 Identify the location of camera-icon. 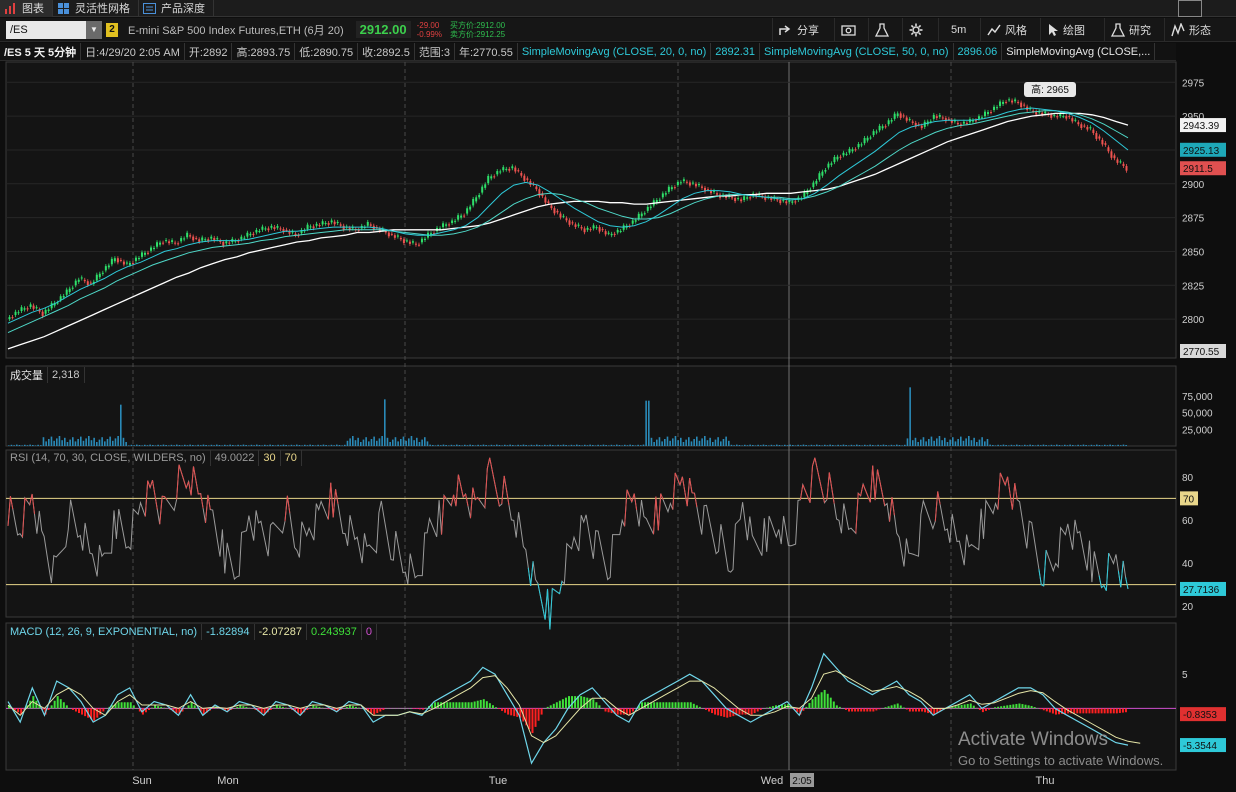
(848, 30).